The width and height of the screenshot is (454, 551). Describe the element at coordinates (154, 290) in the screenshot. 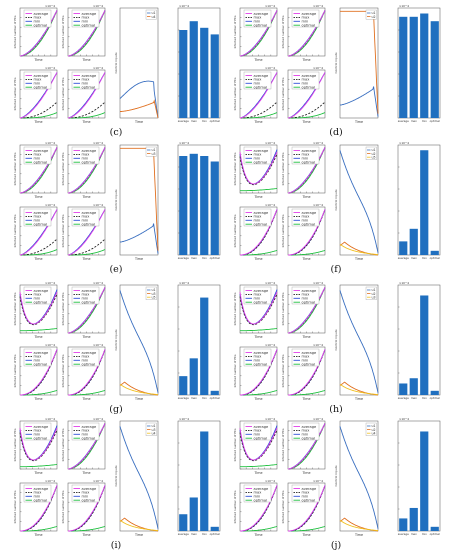

I see `control-legend-label-u1: u1` at that location.